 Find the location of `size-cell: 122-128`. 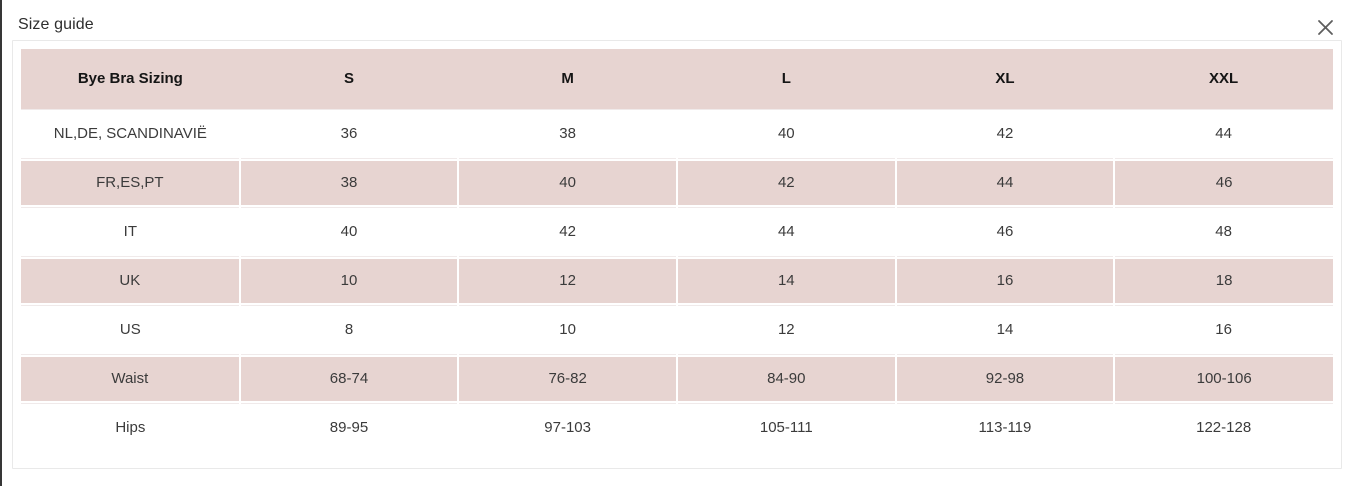

size-cell: 122-128 is located at coordinates (1223, 427).